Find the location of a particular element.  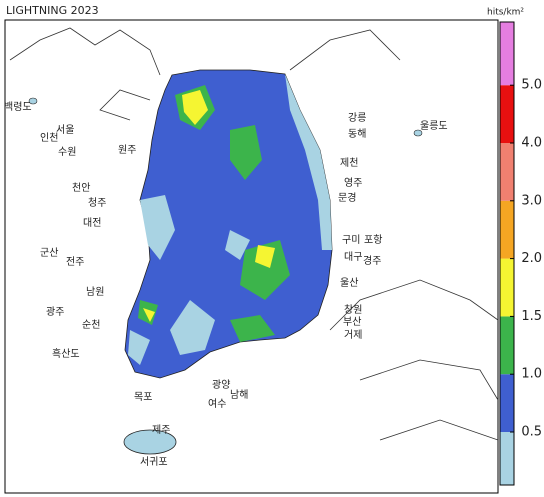

place-label: 창원 is located at coordinates (353, 310).